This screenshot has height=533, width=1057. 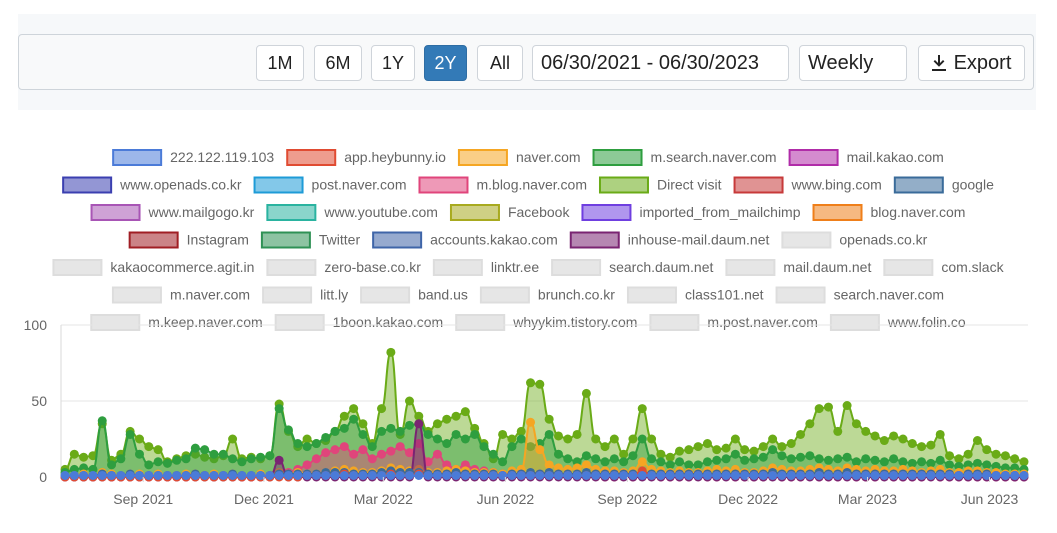 I want to click on legend-item-m-keep-naver-com: m.keep.naver.com, so click(x=176, y=322).